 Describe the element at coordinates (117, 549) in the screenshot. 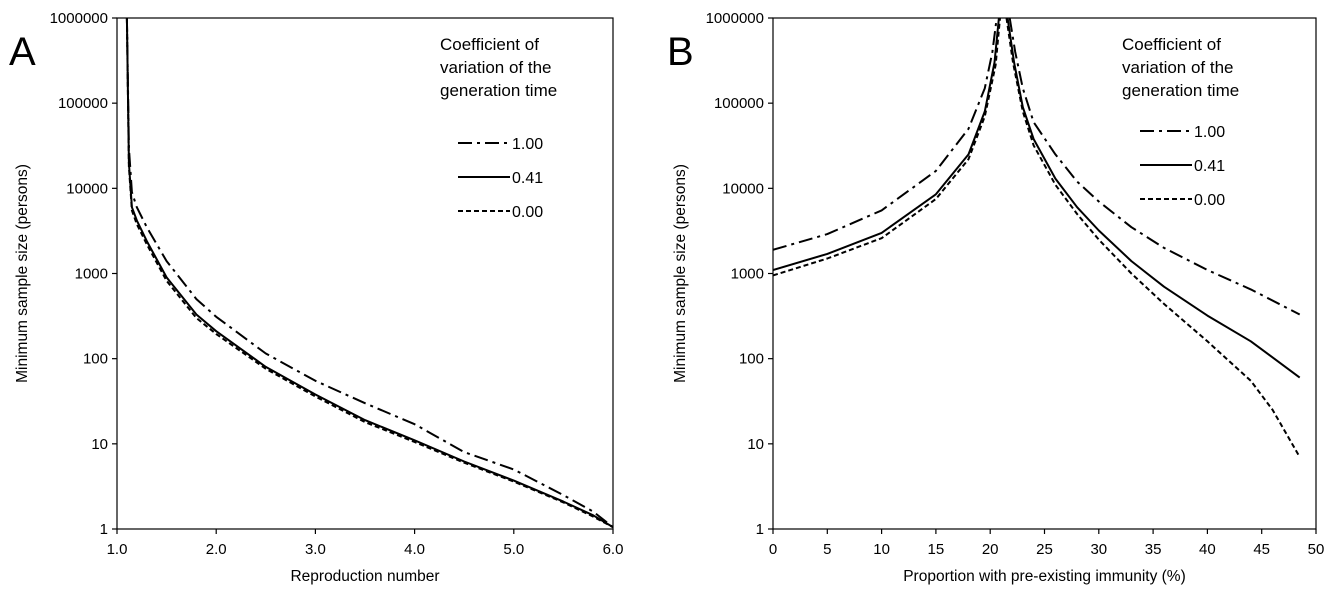

I see `x-tick-label: 1.0` at that location.